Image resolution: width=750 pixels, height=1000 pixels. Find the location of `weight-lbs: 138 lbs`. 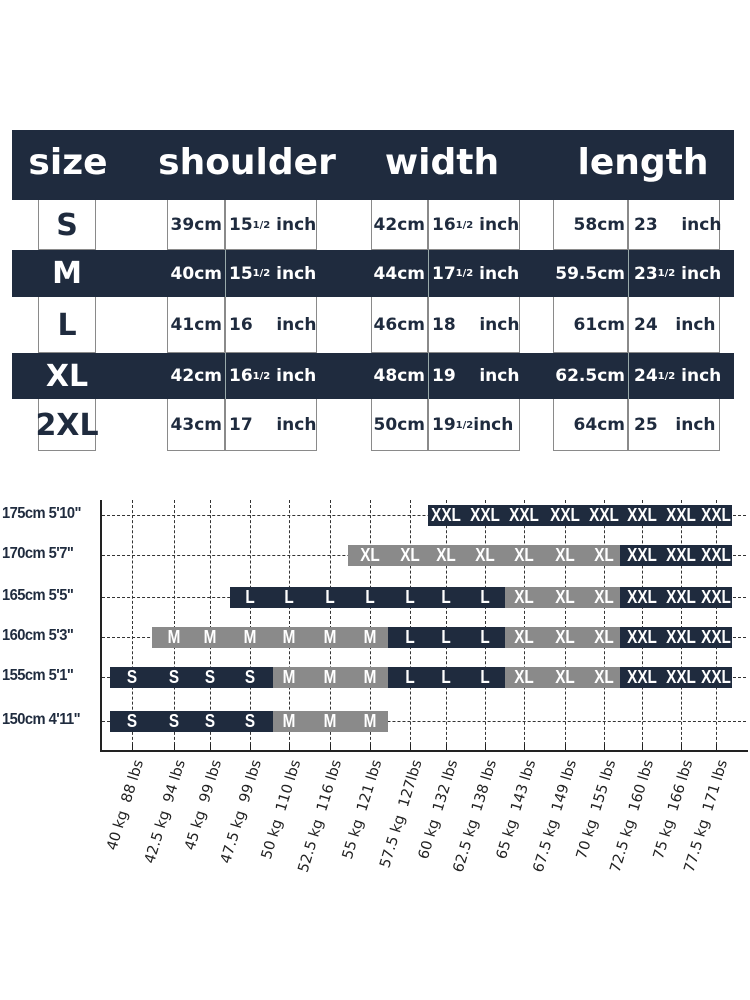

weight-lbs: 138 lbs is located at coordinates (485, 786).